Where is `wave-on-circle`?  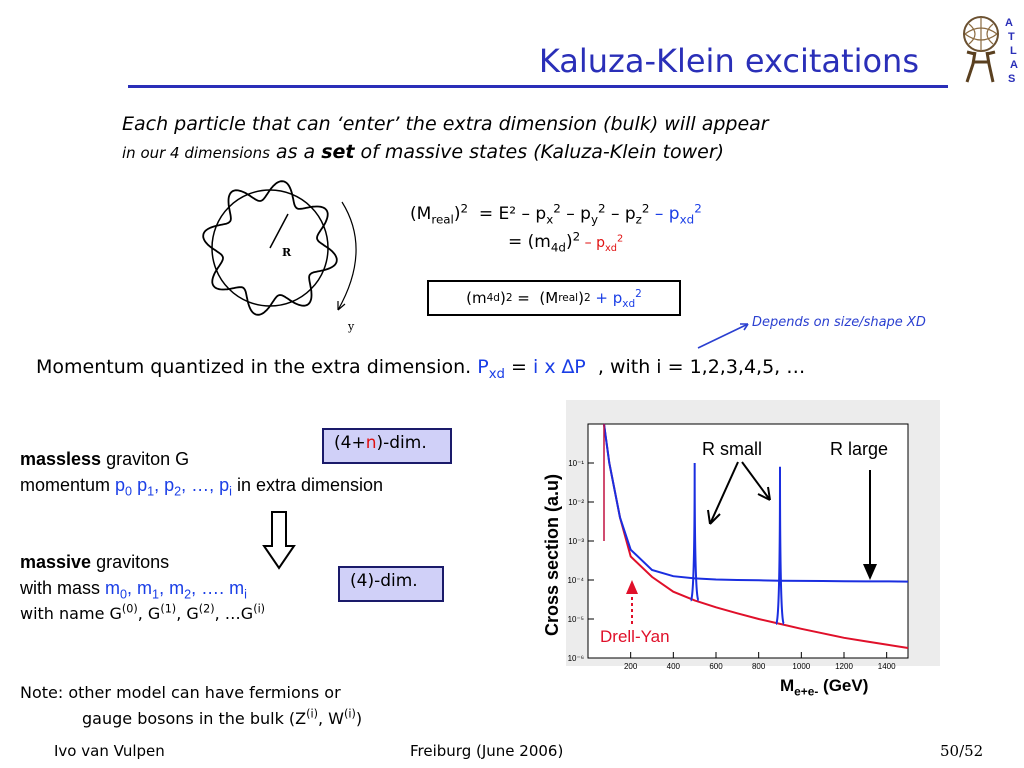 wave-on-circle is located at coordinates (270, 248).